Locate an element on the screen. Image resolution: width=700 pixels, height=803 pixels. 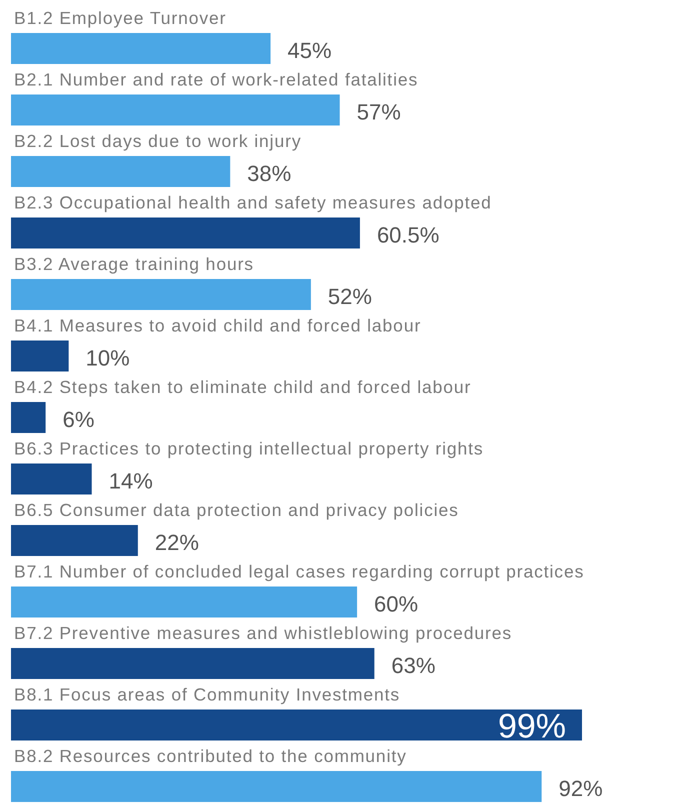
y-tick-label: B4.2 Steps taken to eliminate child and forced labour is located at coordinates (243, 387).